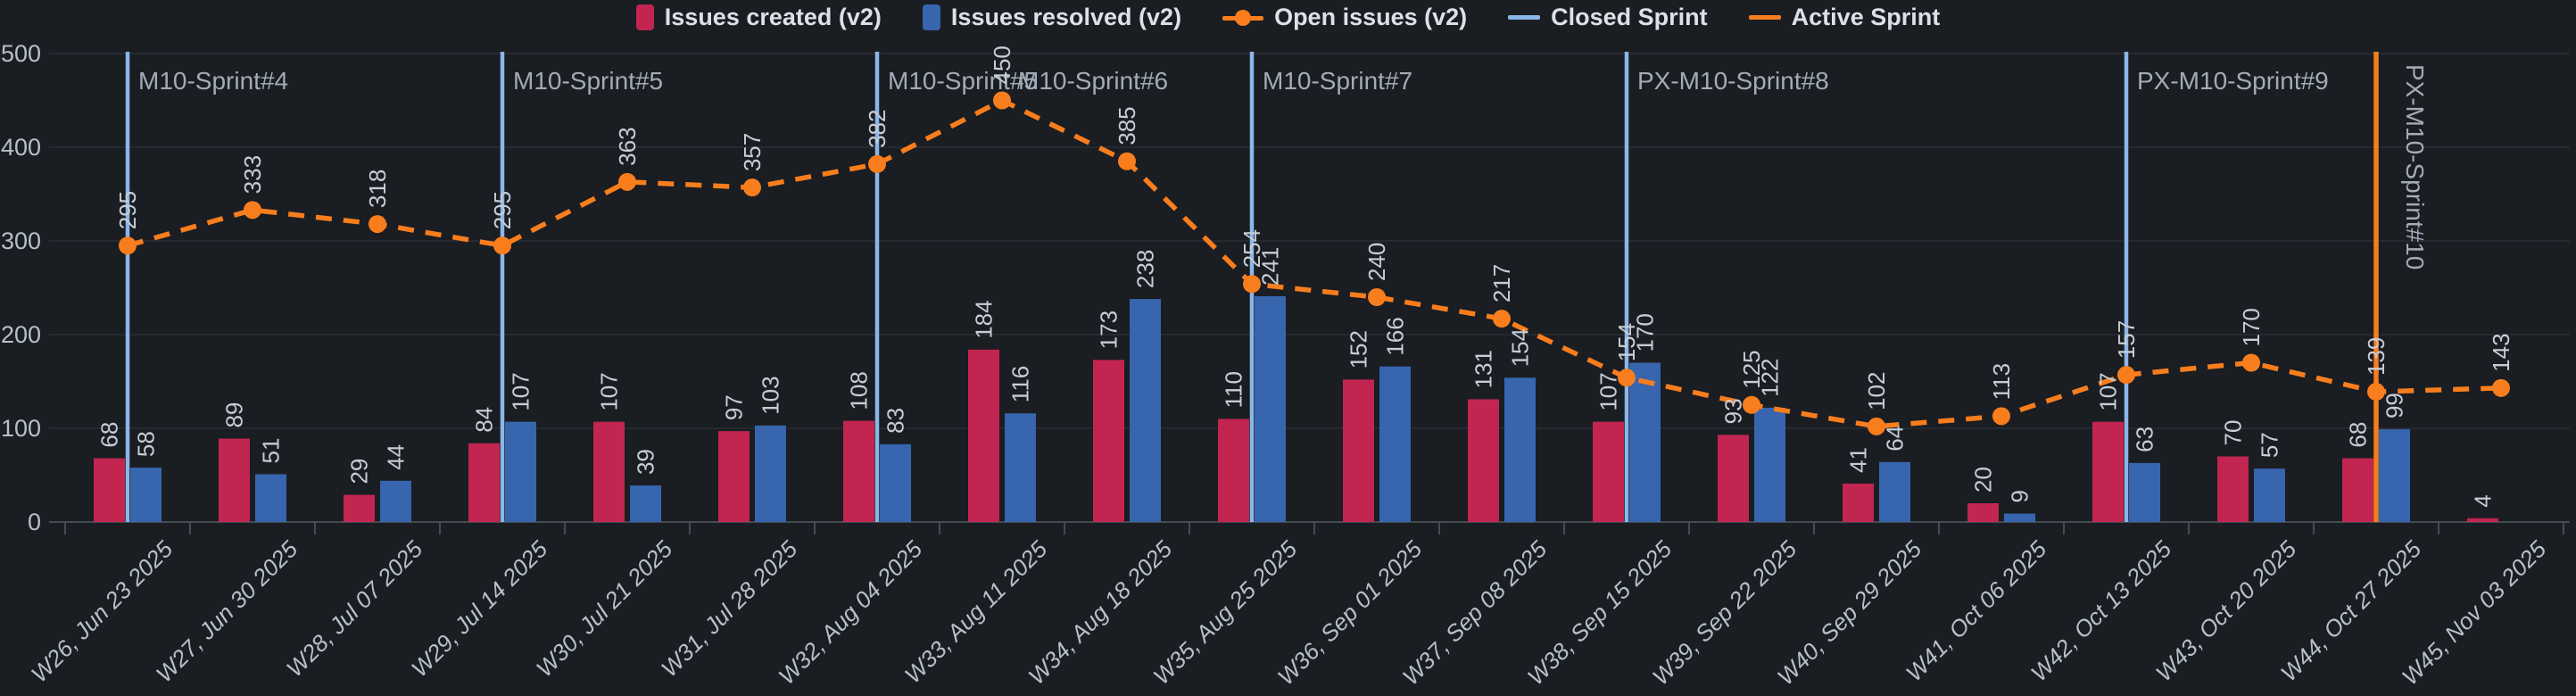  Describe the element at coordinates (1483, 369) in the screenshot. I see `created-value-label: 131` at that location.